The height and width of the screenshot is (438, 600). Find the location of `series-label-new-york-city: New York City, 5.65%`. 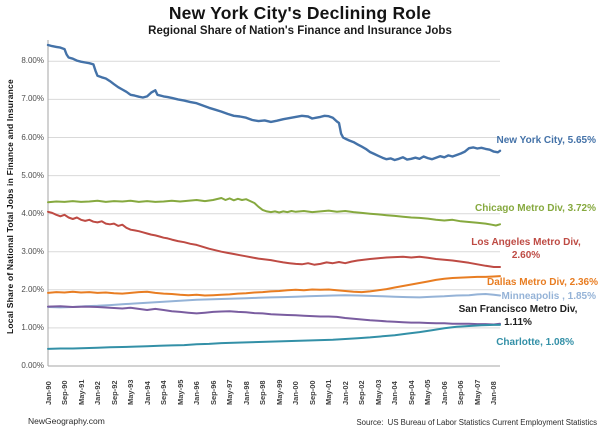

series-label-new-york-city: New York City, 5.65% is located at coordinates (546, 140).